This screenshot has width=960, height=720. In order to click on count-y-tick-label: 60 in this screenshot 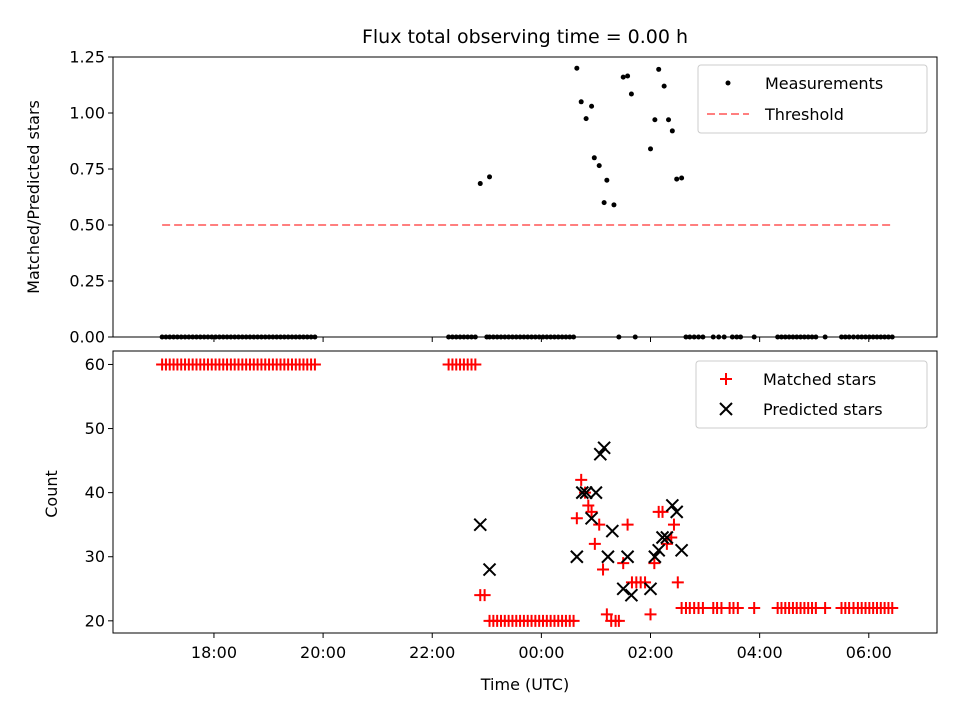, I will do `click(95, 364)`.